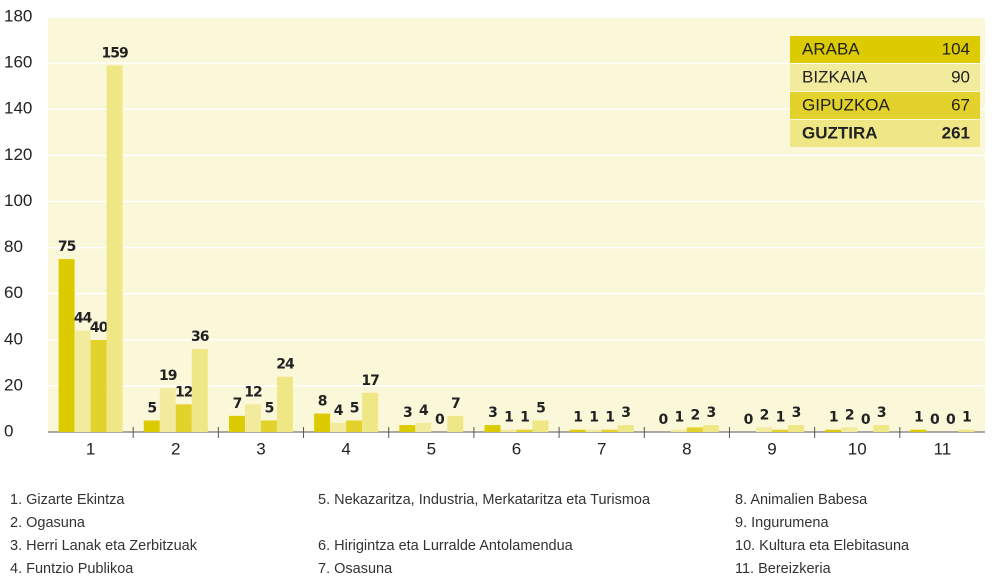  What do you see at coordinates (956, 132) in the screenshot?
I see `legend-total: 261` at bounding box center [956, 132].